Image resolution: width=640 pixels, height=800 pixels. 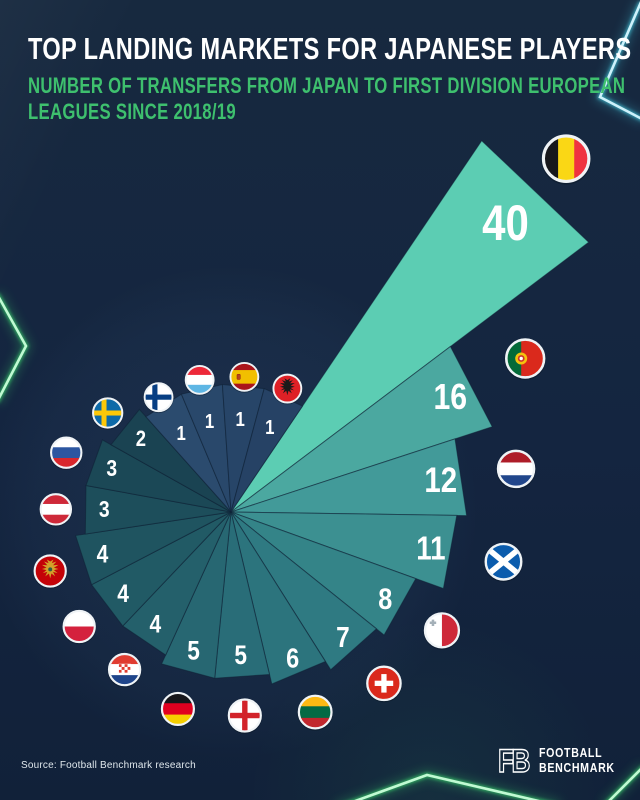 I want to click on svg-text: 7, so click(x=343, y=637).